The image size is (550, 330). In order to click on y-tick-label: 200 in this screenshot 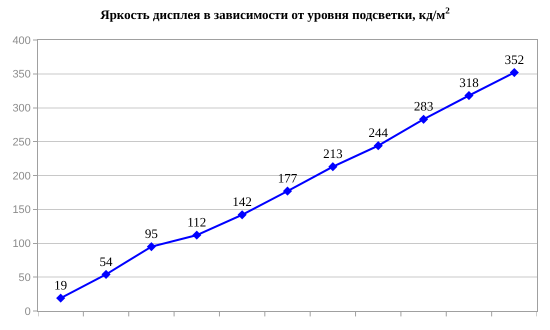, I will do `click(21, 176)`.